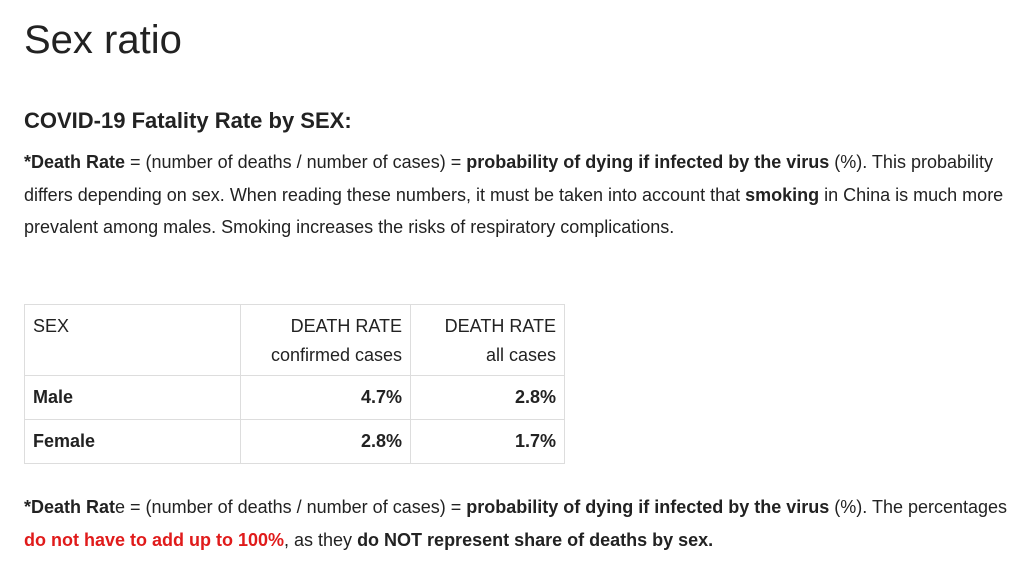 This screenshot has height=574, width=1024. I want to click on death-rate-formula: = (number of deaths / number of cases) =, so click(296, 162).